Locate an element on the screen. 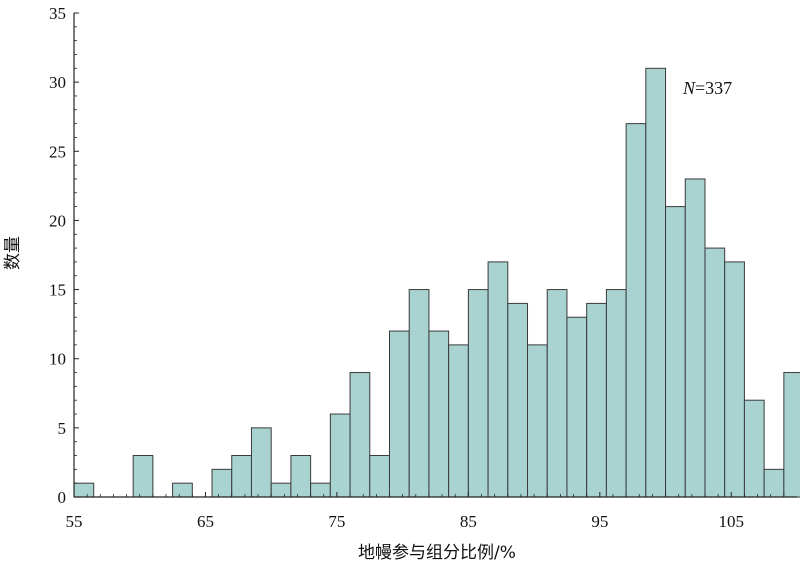  y-tick-label: 10 is located at coordinates (57, 359).